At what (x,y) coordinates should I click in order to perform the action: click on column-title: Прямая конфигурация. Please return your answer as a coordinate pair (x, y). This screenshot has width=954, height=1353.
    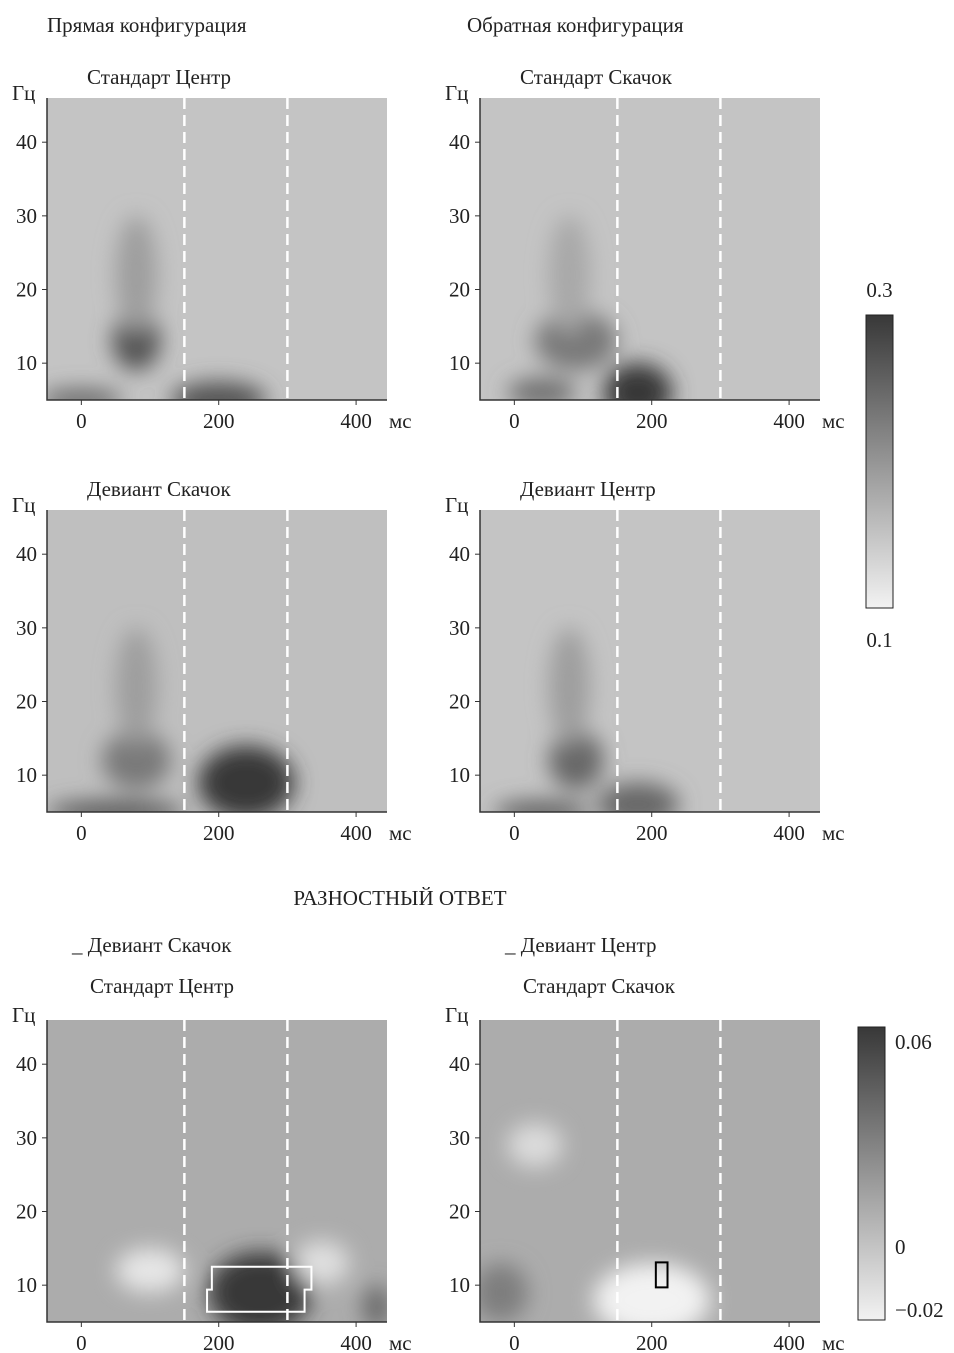
    Looking at the image, I should click on (147, 25).